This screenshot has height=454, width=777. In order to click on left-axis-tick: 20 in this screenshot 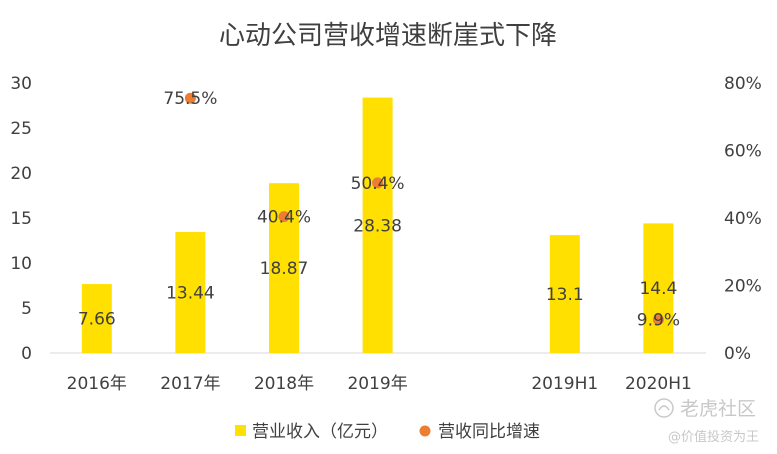, I will do `click(21, 174)`.